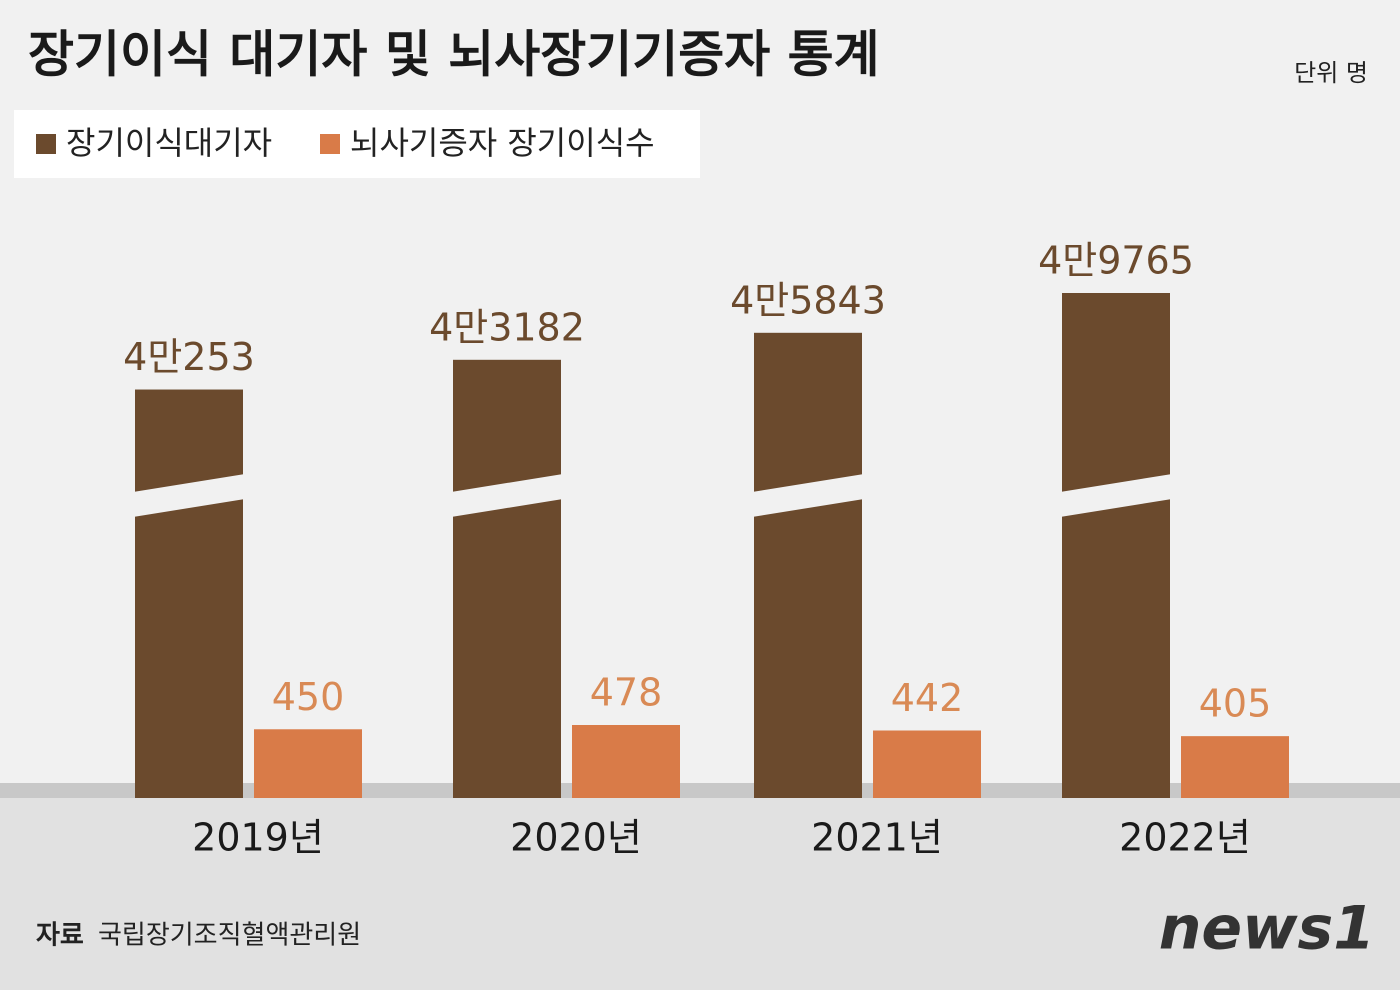 The width and height of the screenshot is (1400, 990). Describe the element at coordinates (927, 698) in the screenshot. I see `data-label: 442` at that location.